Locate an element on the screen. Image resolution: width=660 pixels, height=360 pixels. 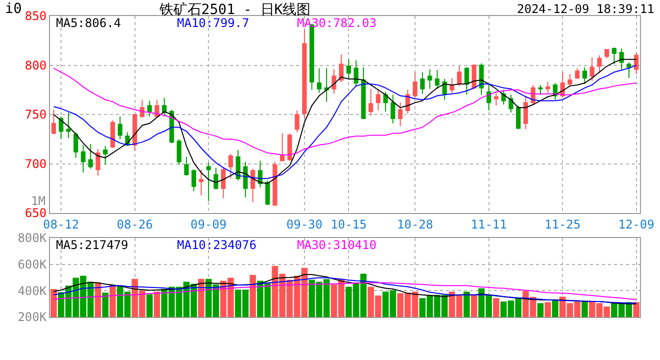
x-tick-label: 10-28 is located at coordinates (415, 224).